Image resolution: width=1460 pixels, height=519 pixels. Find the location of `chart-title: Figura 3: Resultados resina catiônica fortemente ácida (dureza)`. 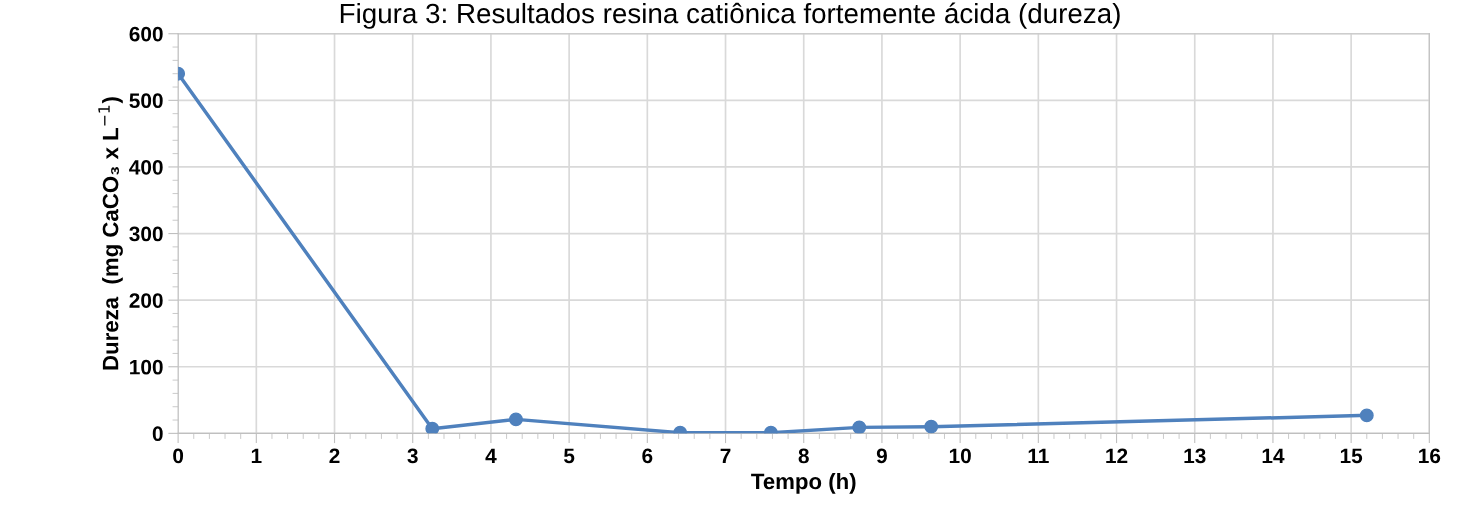

chart-title: Figura 3: Resultados resina catiônica fortemente ácida (dureza) is located at coordinates (730, 15).